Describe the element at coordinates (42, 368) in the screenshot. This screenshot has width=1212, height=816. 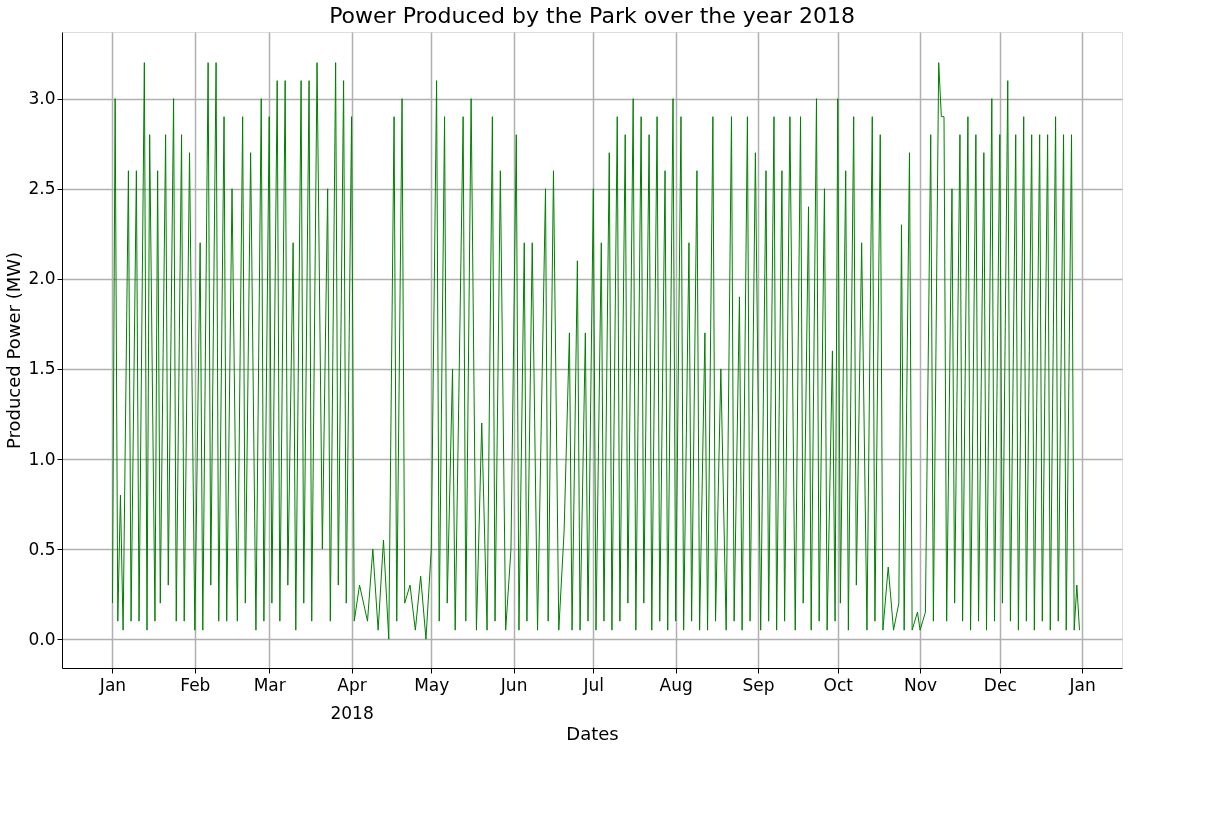
I see `y-tick-label: 1.5` at that location.